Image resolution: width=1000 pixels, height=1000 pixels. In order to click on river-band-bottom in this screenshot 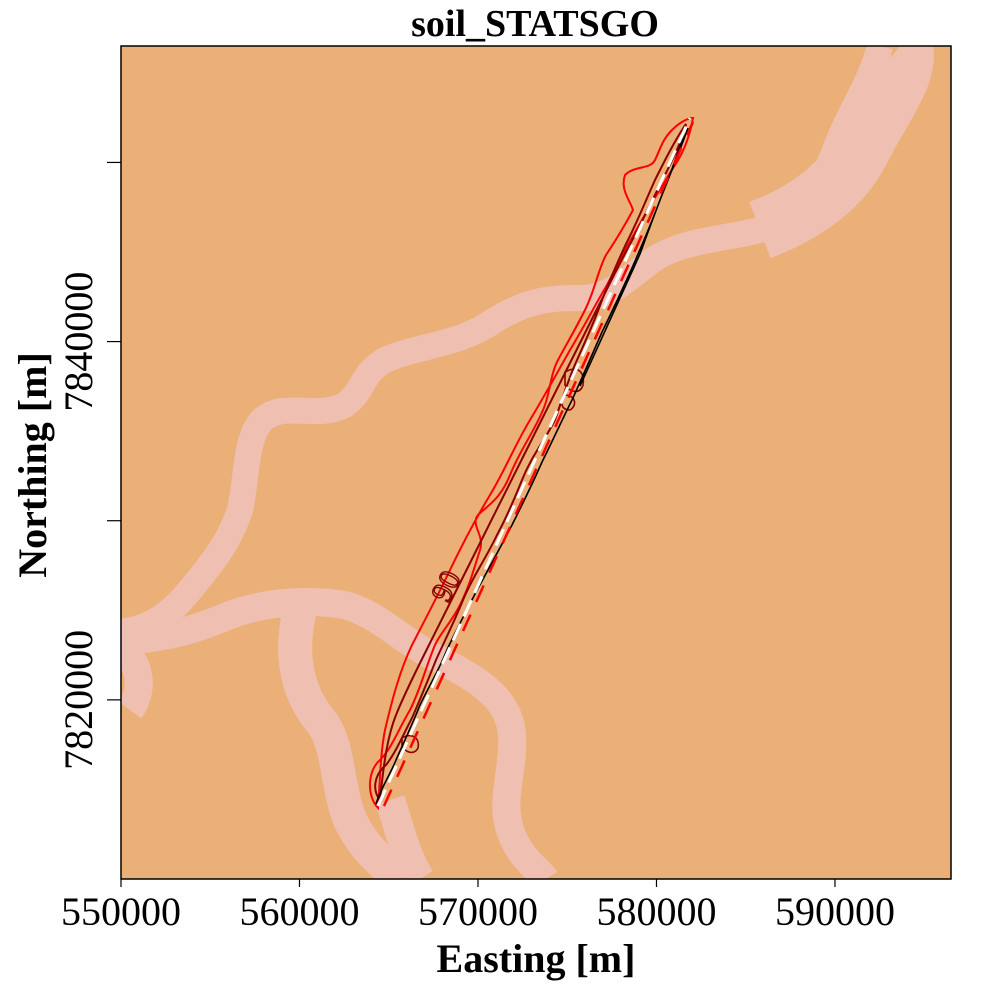, I will do `click(404, 837)`.